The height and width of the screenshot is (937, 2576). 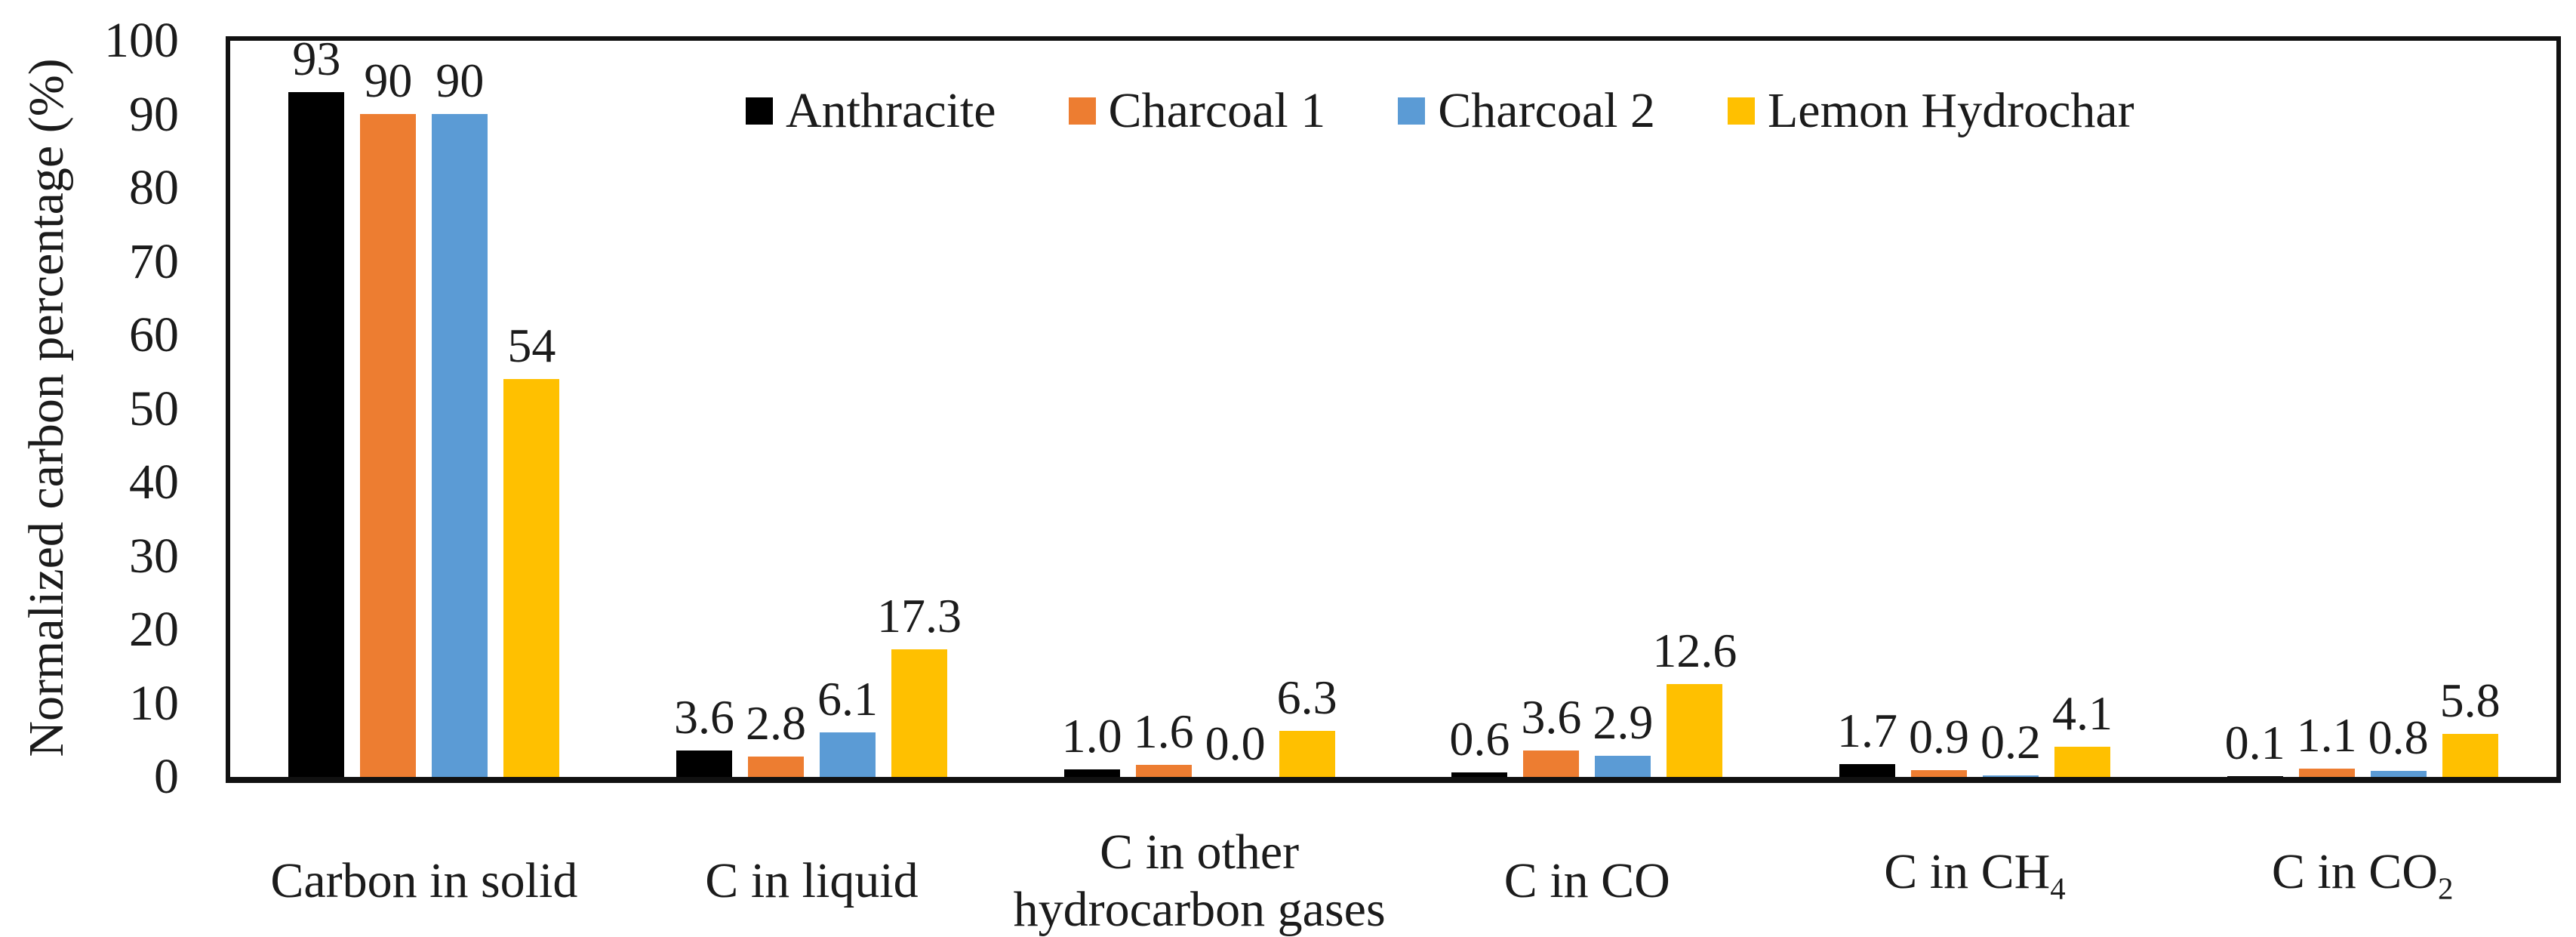 What do you see at coordinates (2445, 889) in the screenshot?
I see `category-label-subscript: 2` at bounding box center [2445, 889].